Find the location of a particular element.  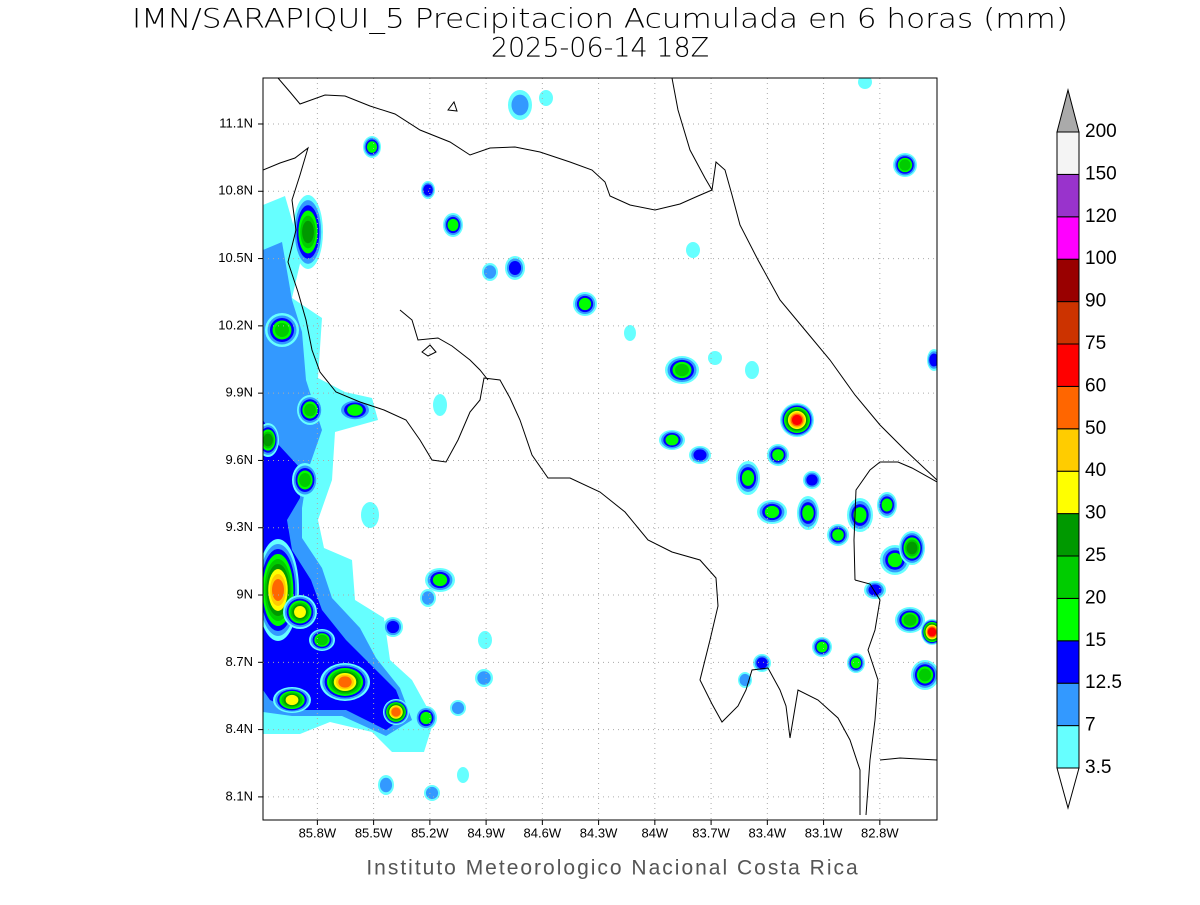

y-tick-label: 8.1N is located at coordinates (239, 795).